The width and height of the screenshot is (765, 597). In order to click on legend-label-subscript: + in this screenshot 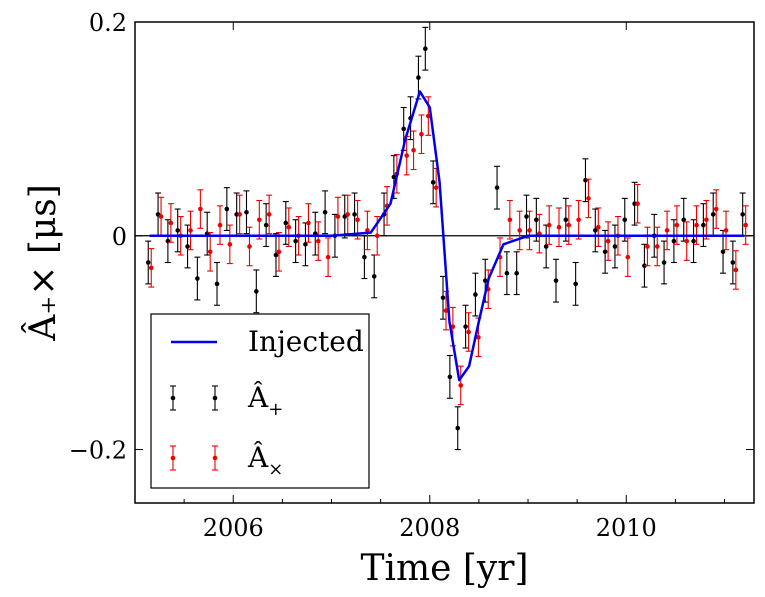, I will do `click(275, 409)`.